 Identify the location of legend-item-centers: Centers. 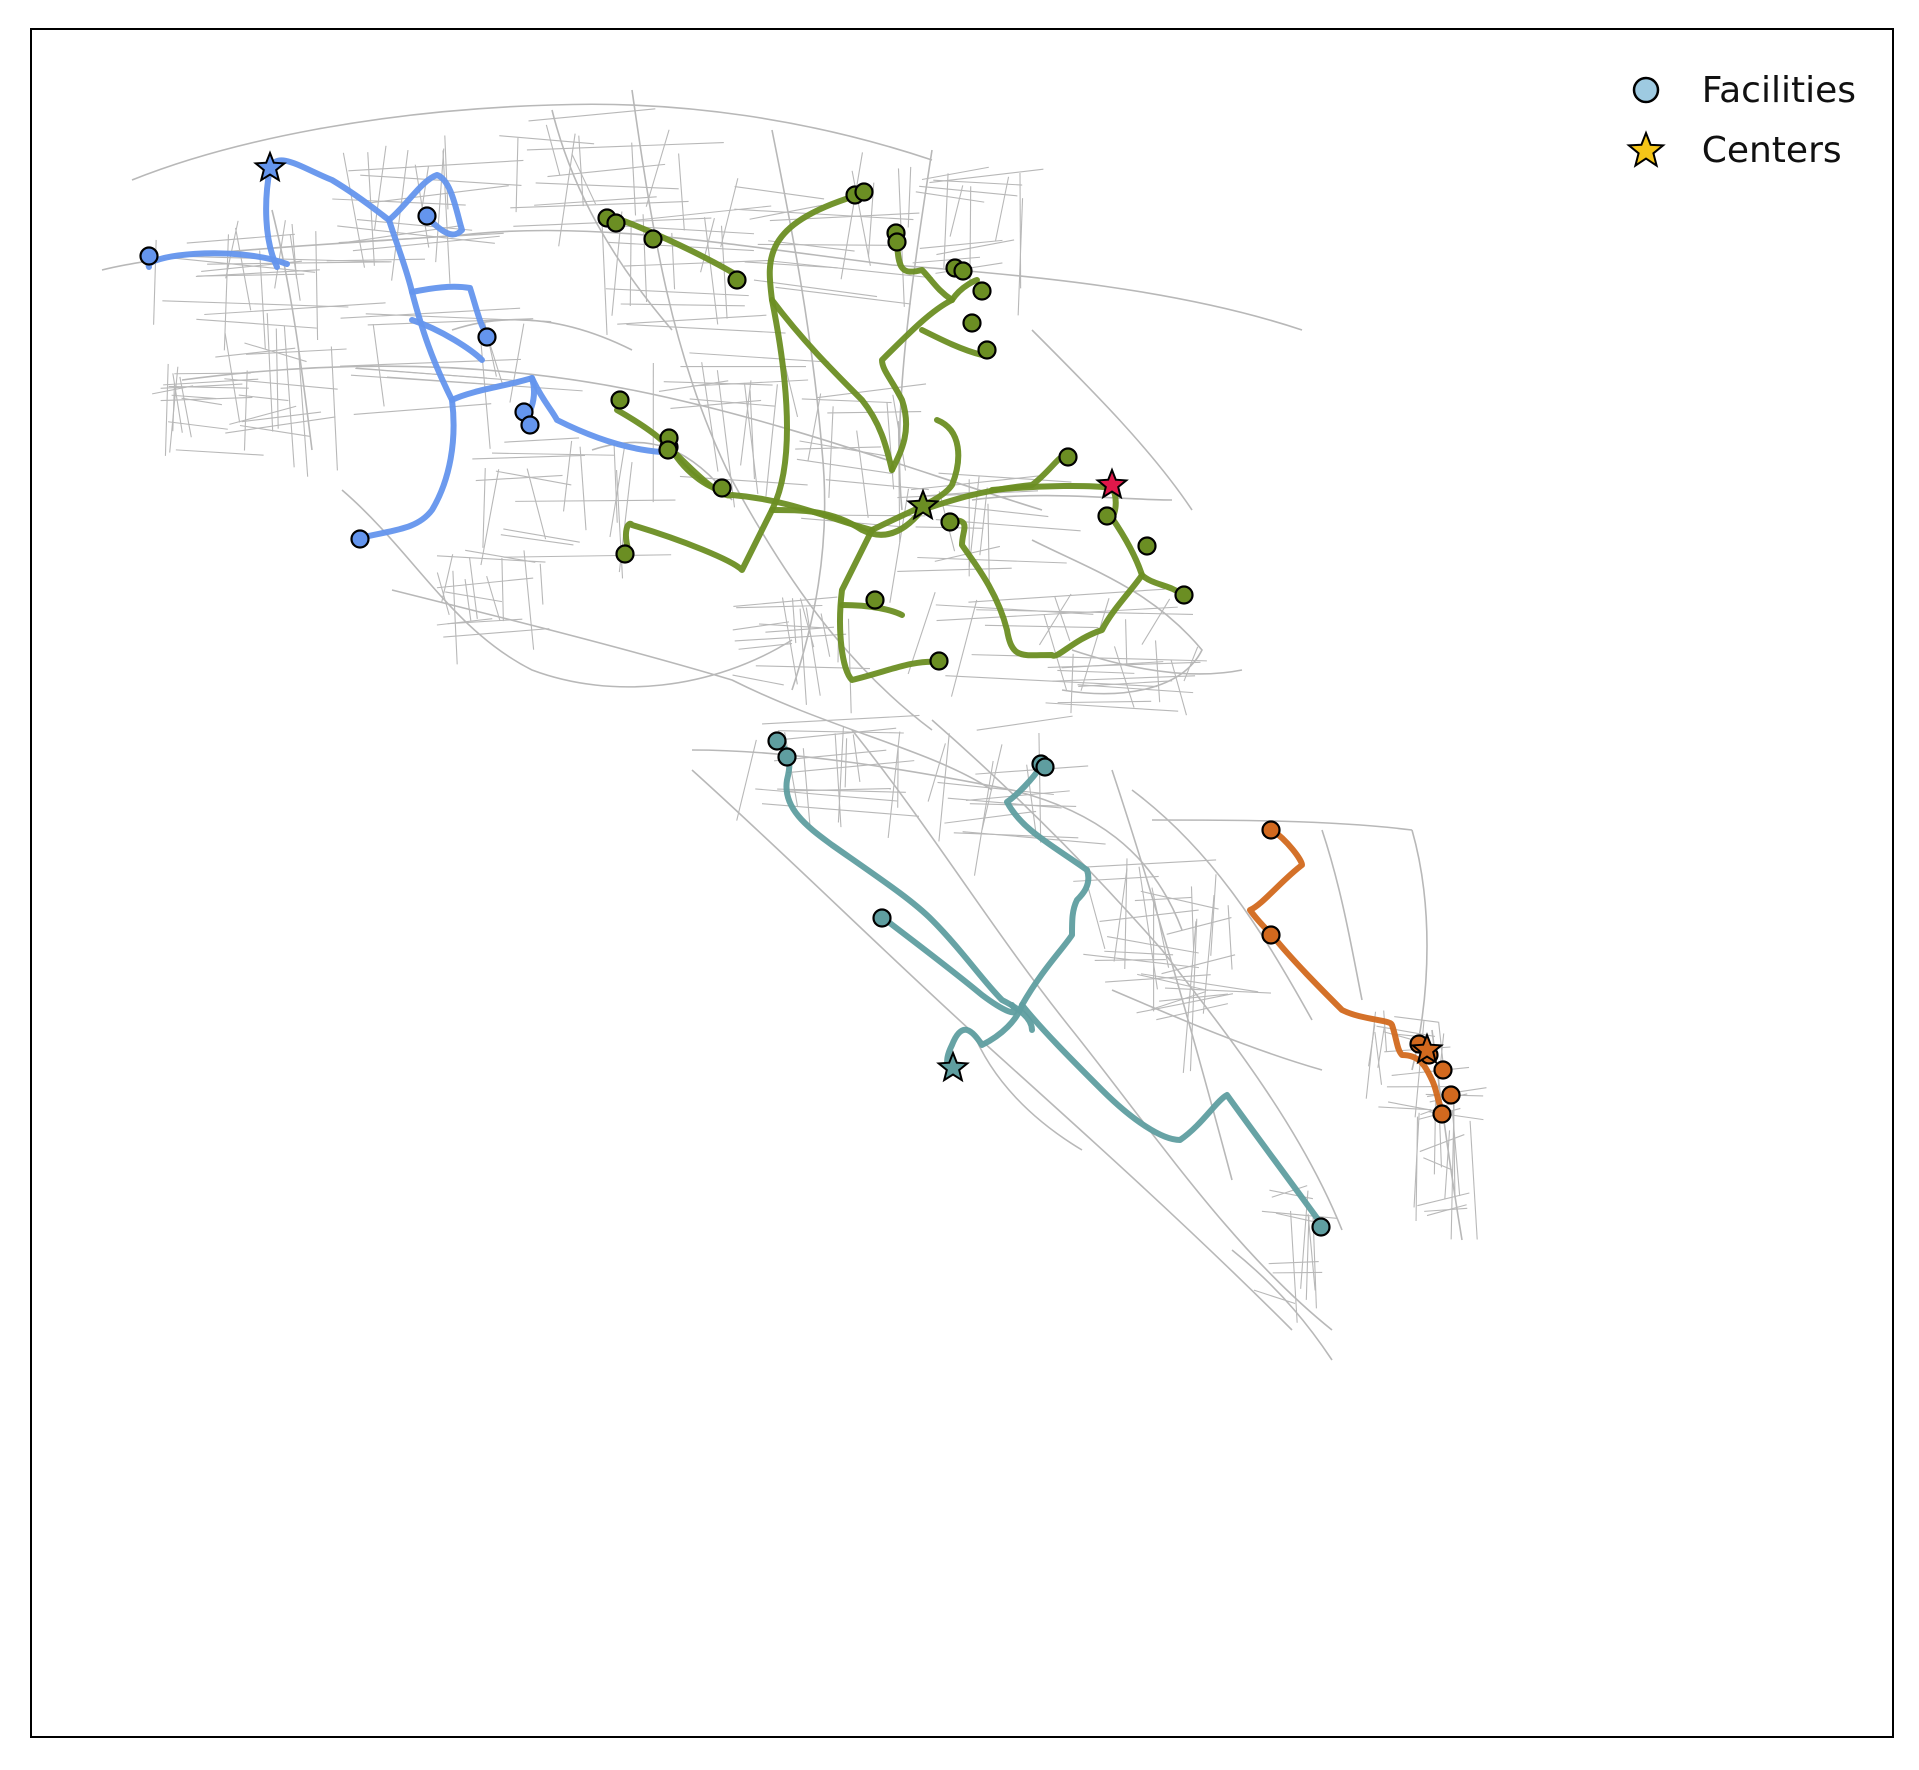
(1736, 150).